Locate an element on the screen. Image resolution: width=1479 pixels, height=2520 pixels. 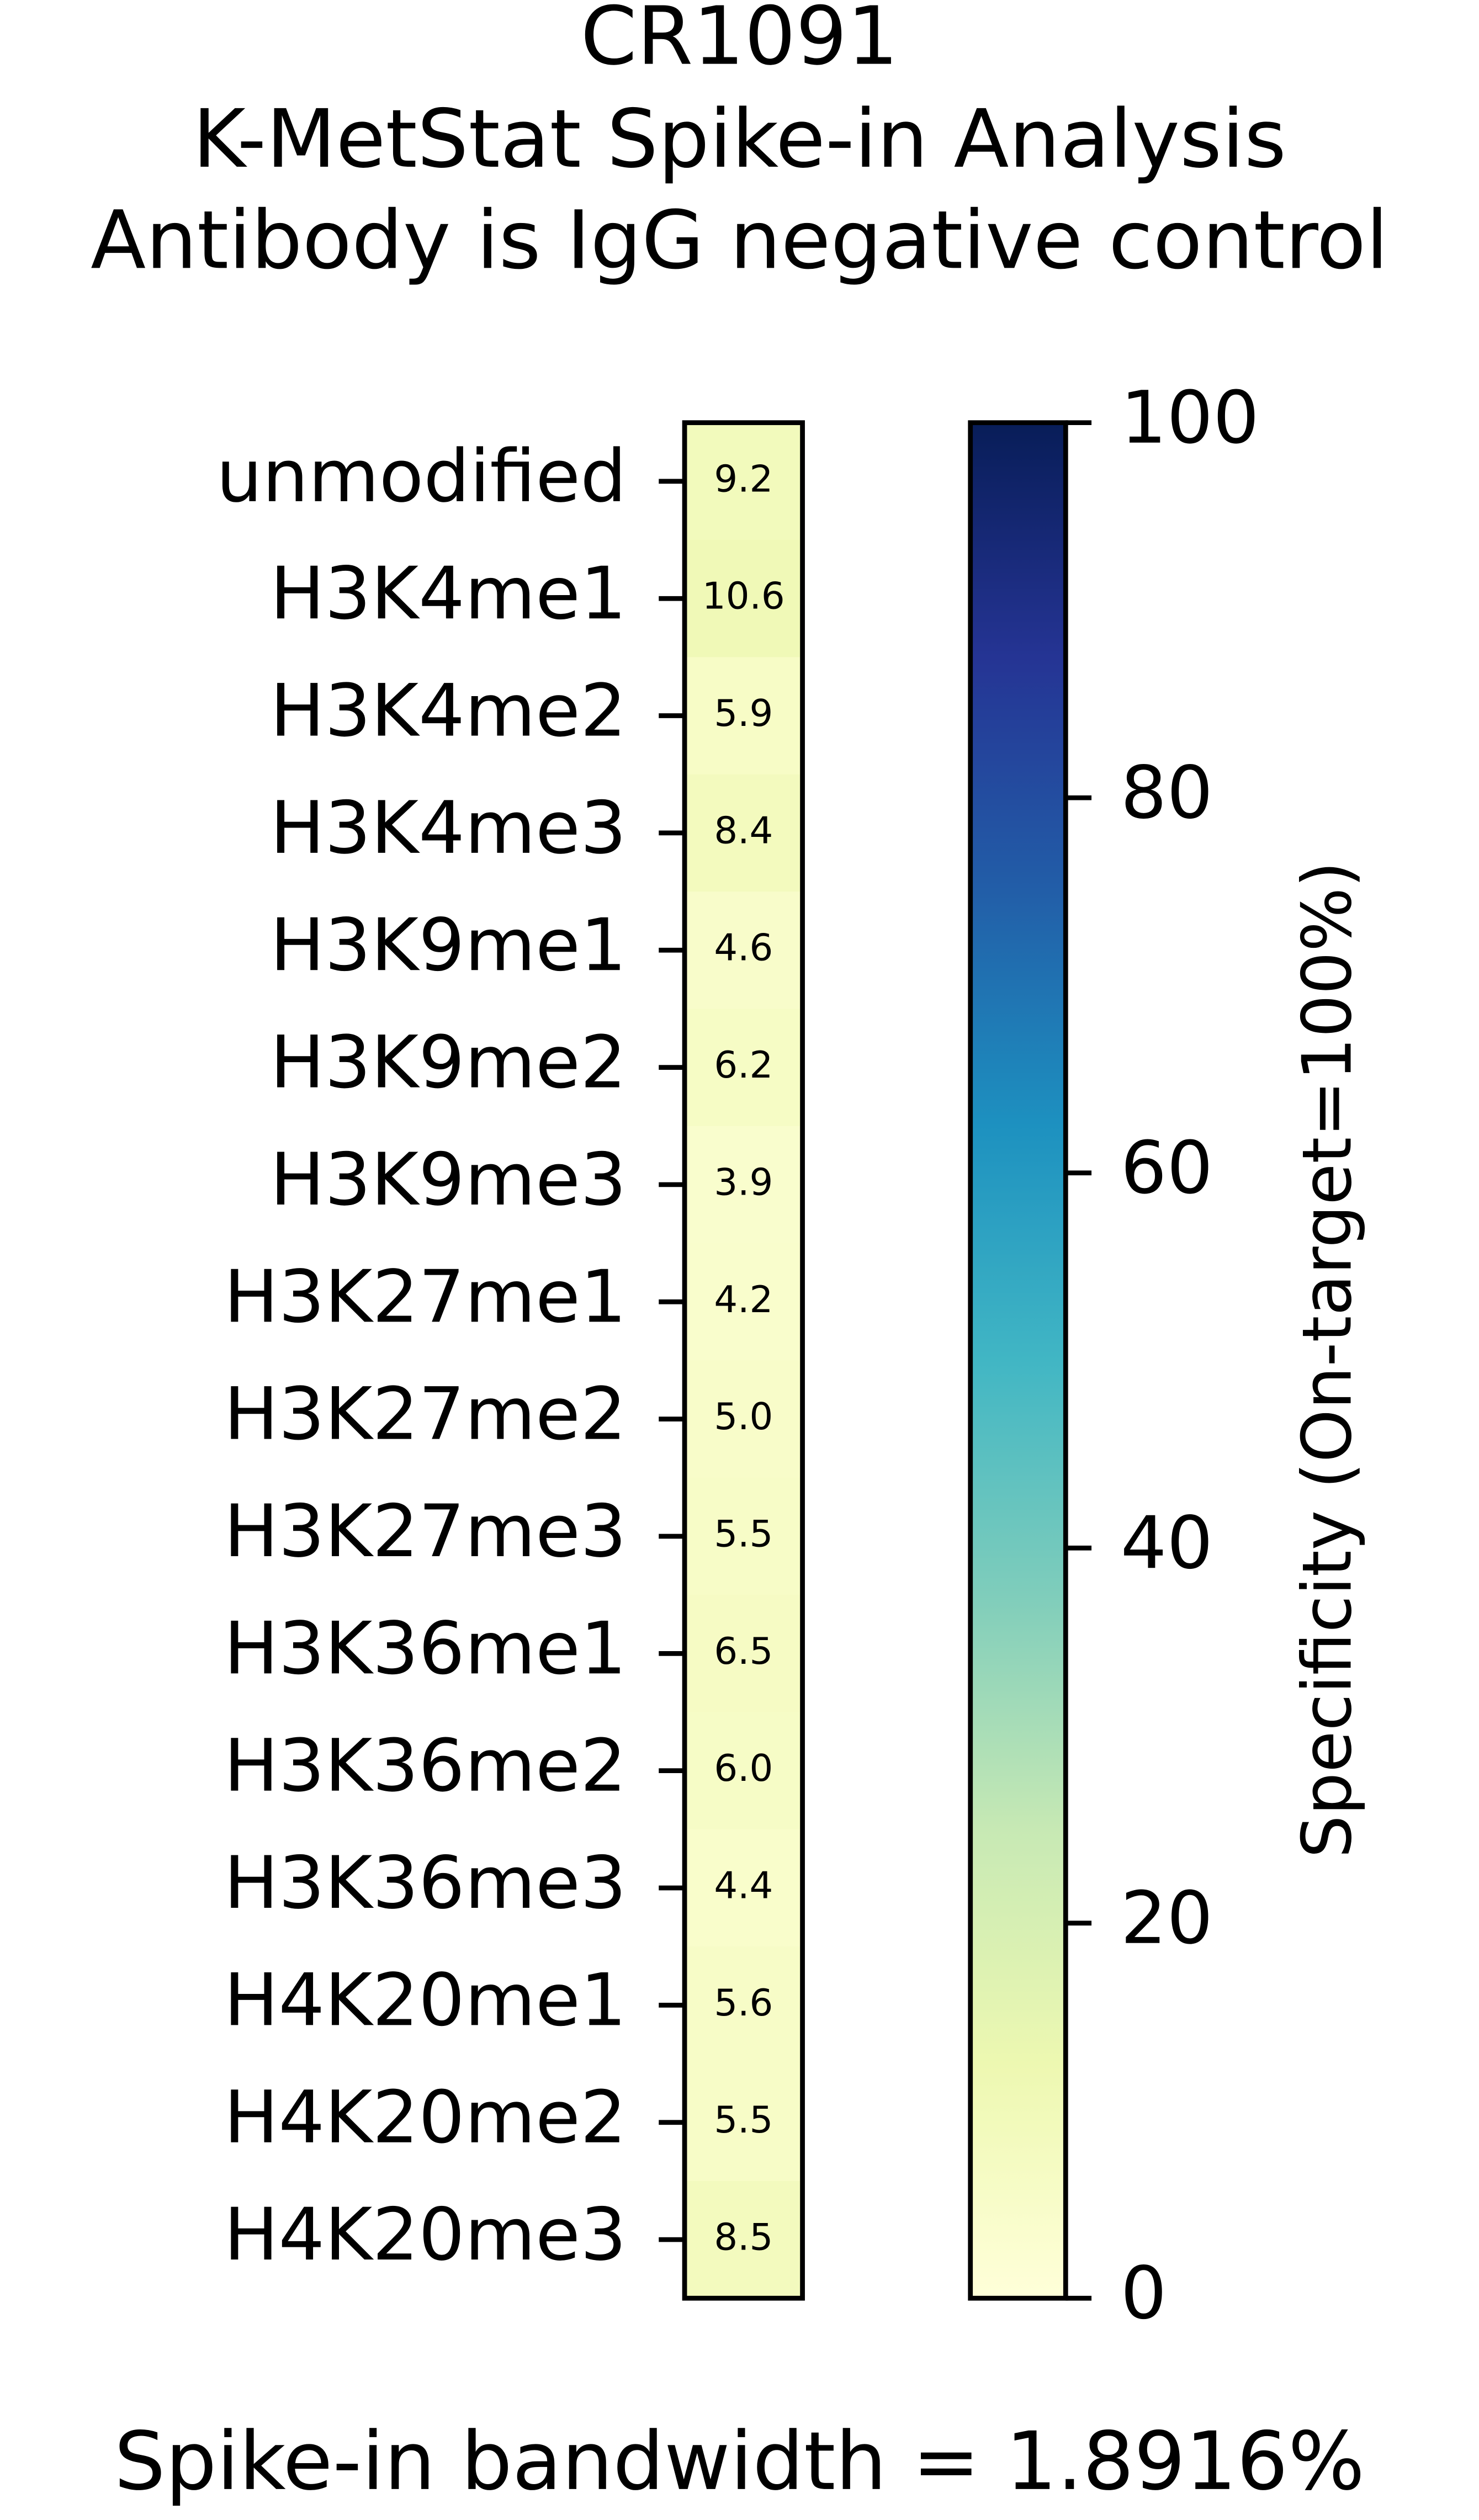
cell-label: 9.2 is located at coordinates (743, 480).